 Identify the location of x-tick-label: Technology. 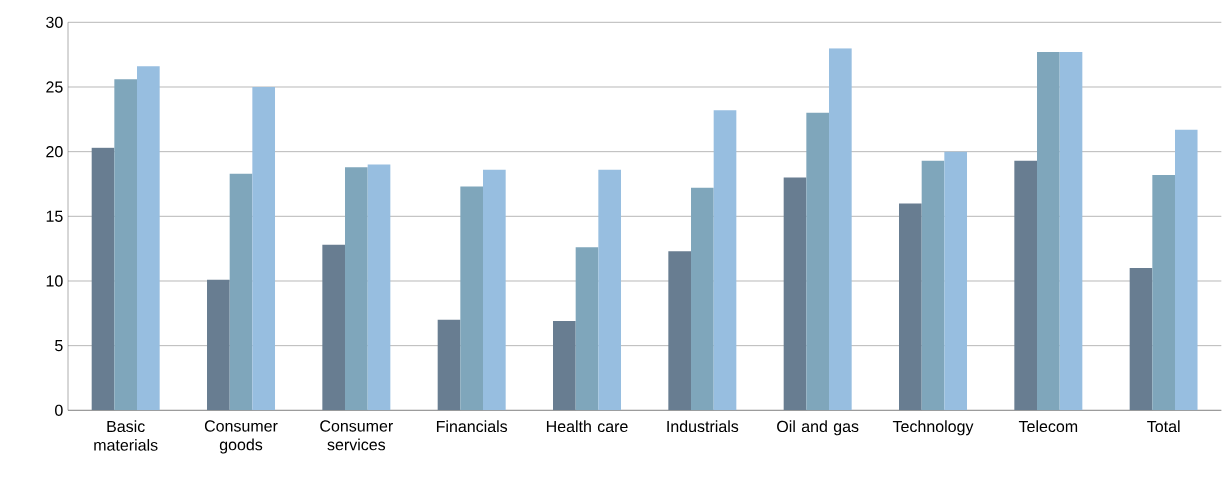
(933, 428).